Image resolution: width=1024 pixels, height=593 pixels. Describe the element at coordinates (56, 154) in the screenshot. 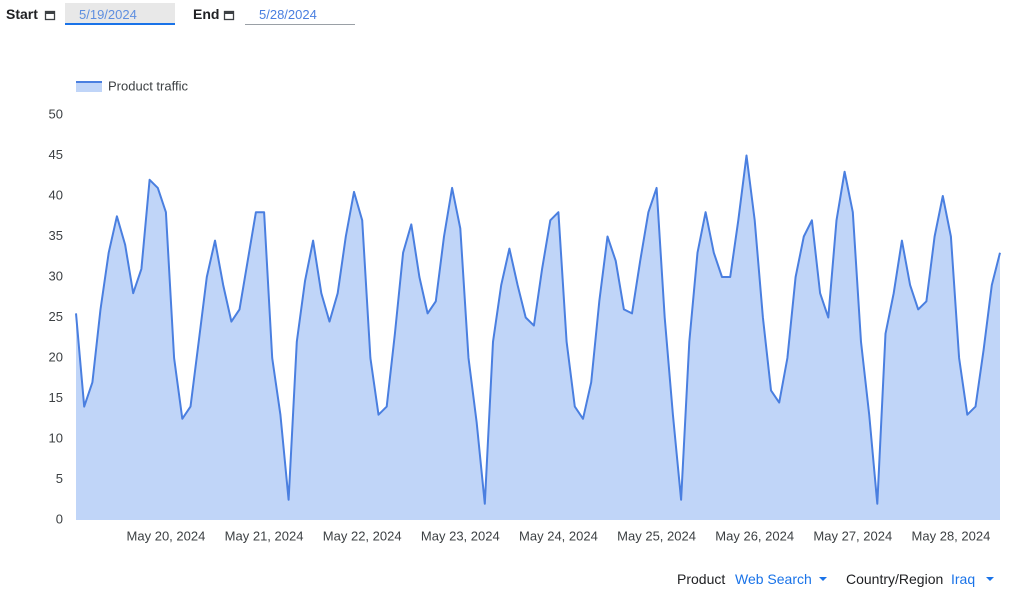

I see `y-tick-label: 45` at that location.